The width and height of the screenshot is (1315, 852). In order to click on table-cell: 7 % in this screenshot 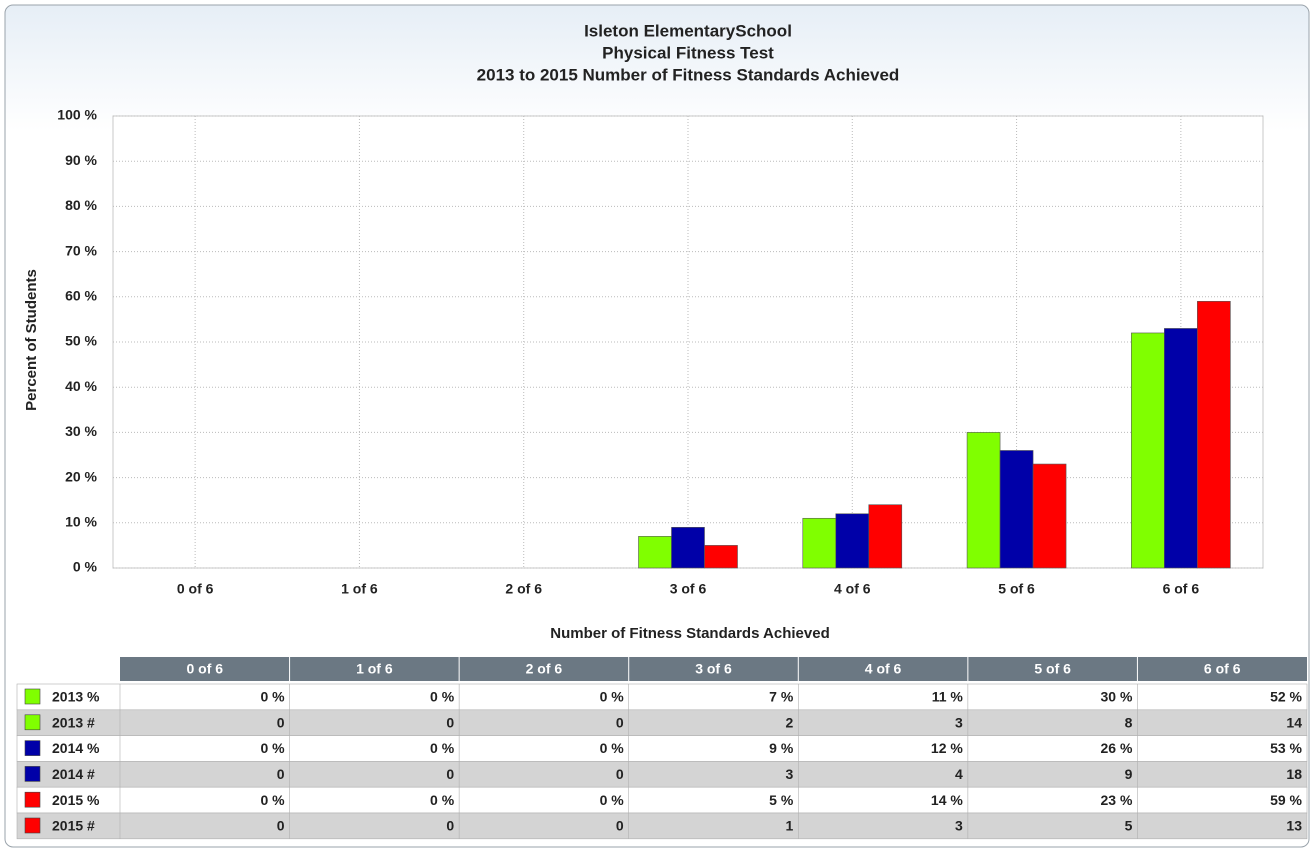, I will do `click(781, 697)`.